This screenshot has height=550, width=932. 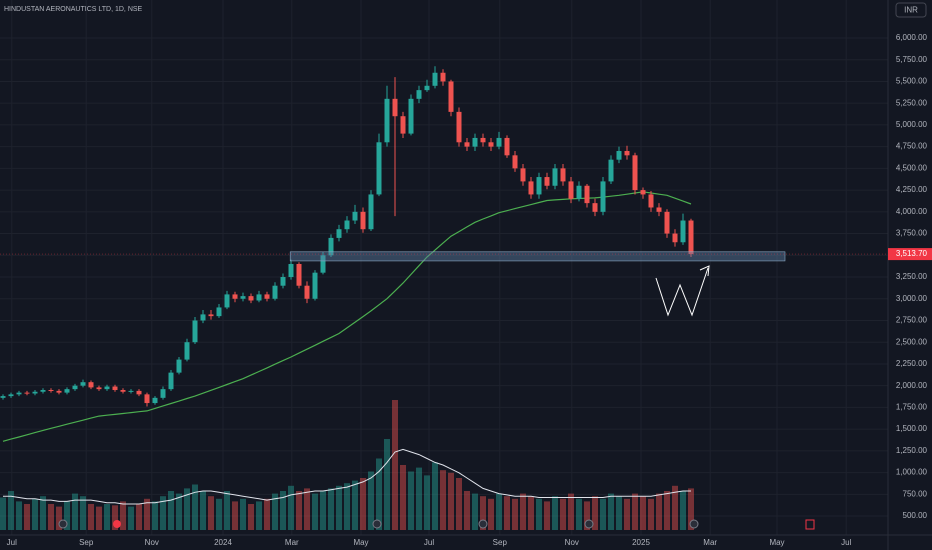 I want to click on y-tick-label: 2,500.00, so click(x=912, y=341).